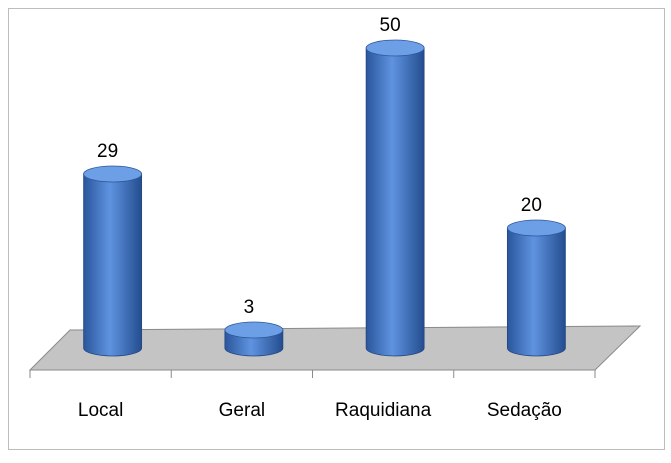  Describe the element at coordinates (390, 25) in the screenshot. I see `data-label: 50` at that location.